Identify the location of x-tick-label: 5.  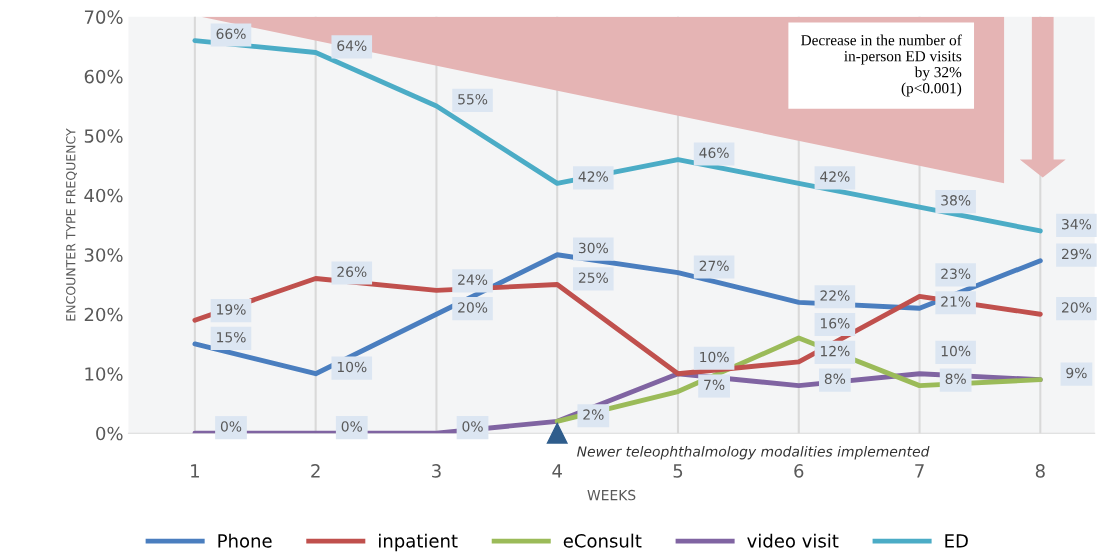
(678, 471).